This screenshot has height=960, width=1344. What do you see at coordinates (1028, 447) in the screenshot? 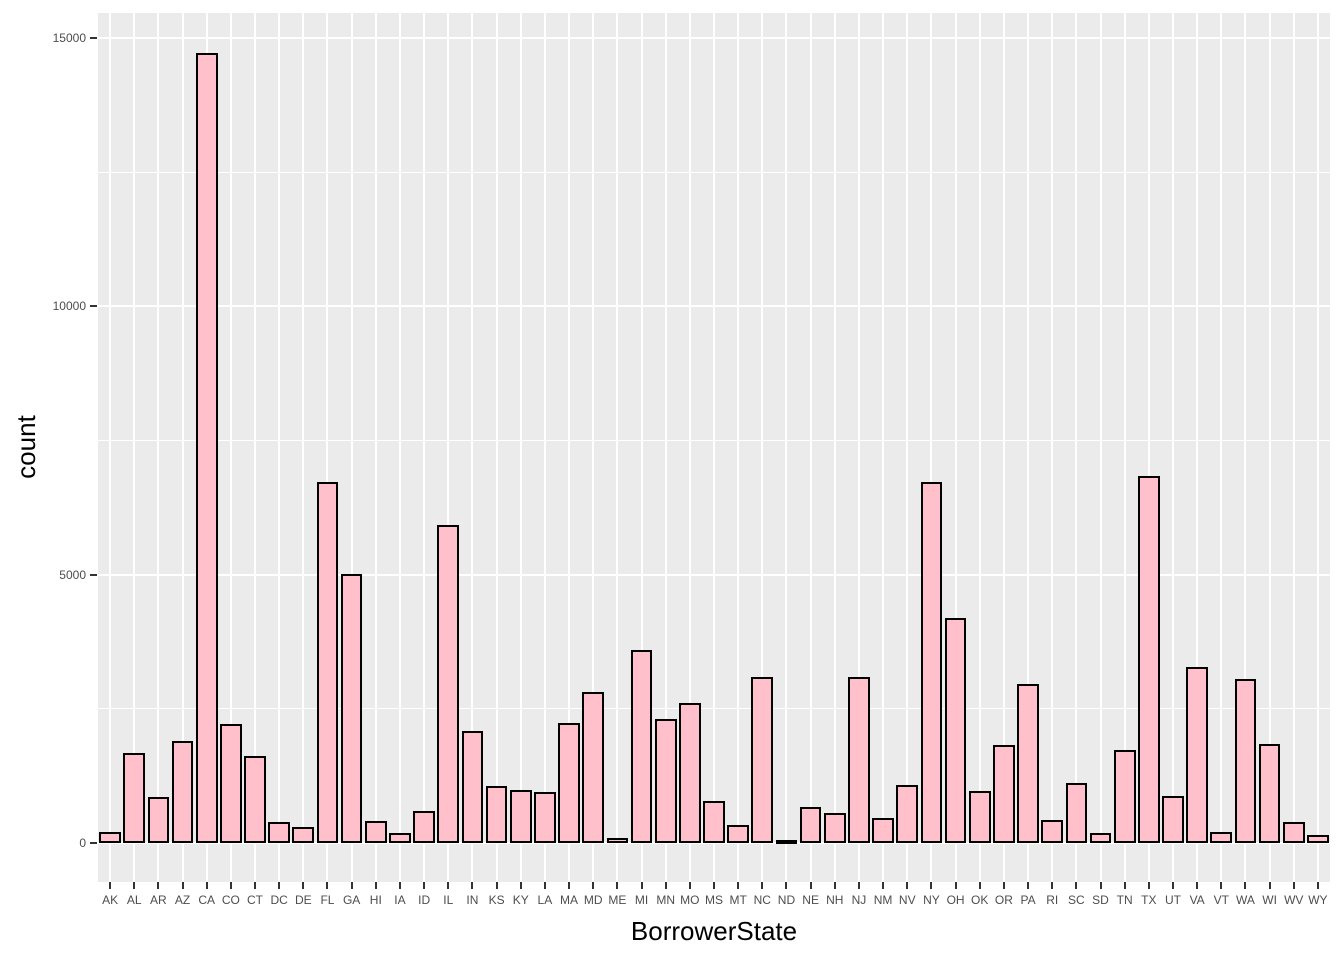
I see `gridline-x-PA` at bounding box center [1028, 447].